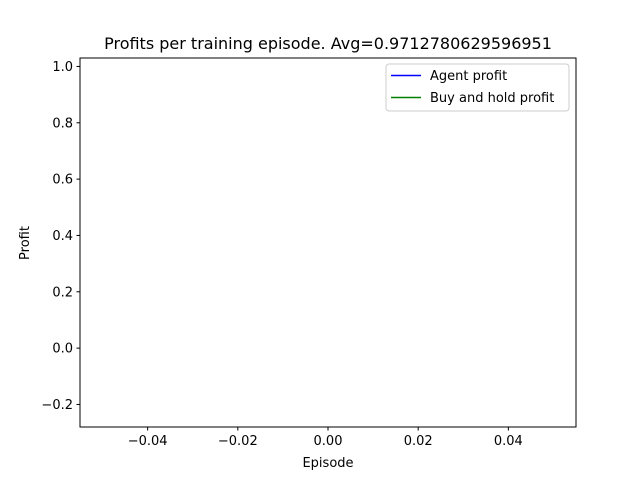 The width and height of the screenshot is (640, 480). What do you see at coordinates (148, 441) in the screenshot?
I see `x-tick-label-neg0-04: −0.04` at bounding box center [148, 441].